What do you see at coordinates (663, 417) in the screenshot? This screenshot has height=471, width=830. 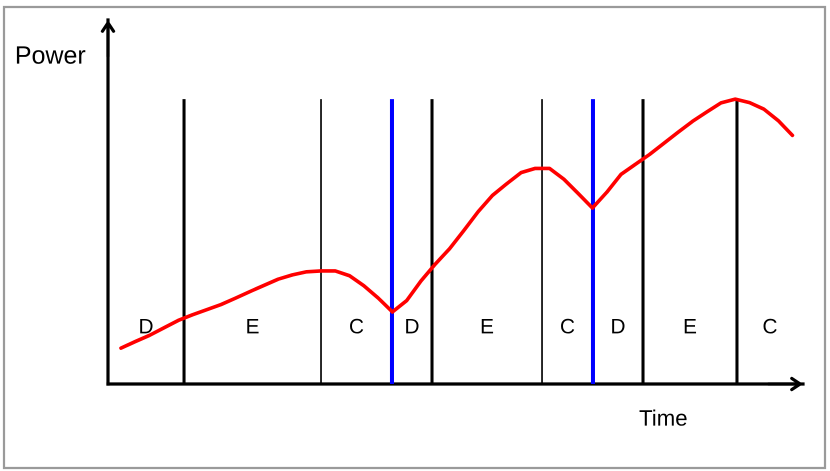 I see `x-axis-title: Time` at bounding box center [663, 417].